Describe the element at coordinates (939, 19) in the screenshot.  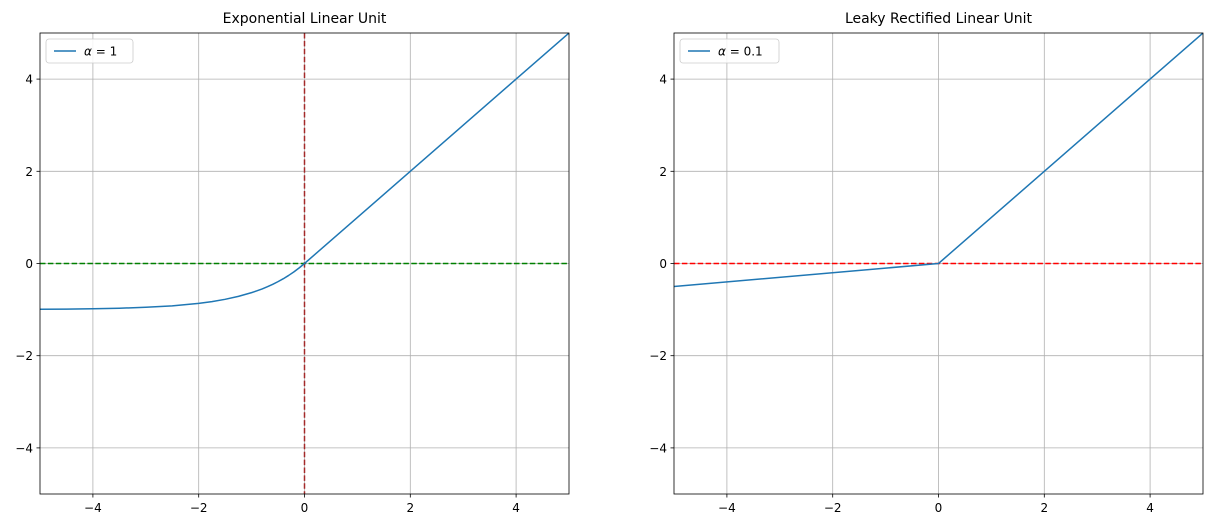
I see `chart-title: Leaky Rectified Linear Unit` at that location.